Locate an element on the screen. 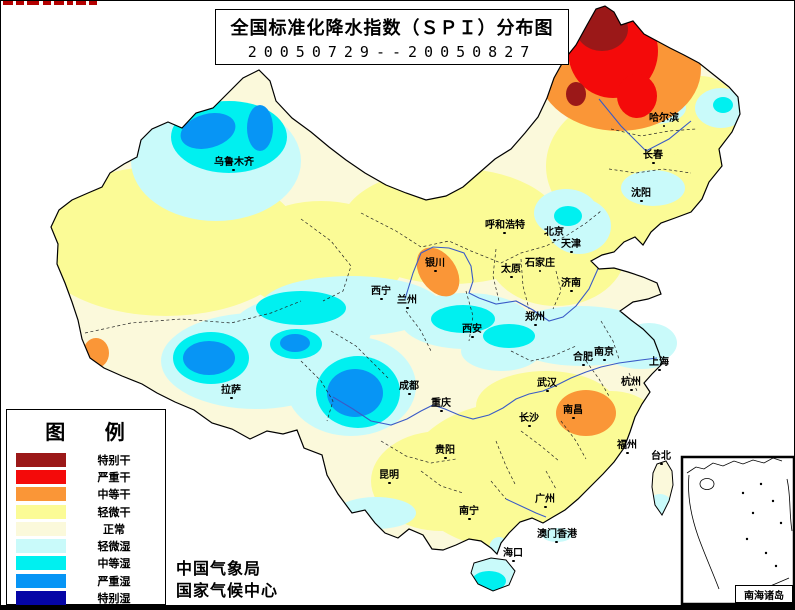  inset-label: 南海诸岛 is located at coordinates (764, 594).